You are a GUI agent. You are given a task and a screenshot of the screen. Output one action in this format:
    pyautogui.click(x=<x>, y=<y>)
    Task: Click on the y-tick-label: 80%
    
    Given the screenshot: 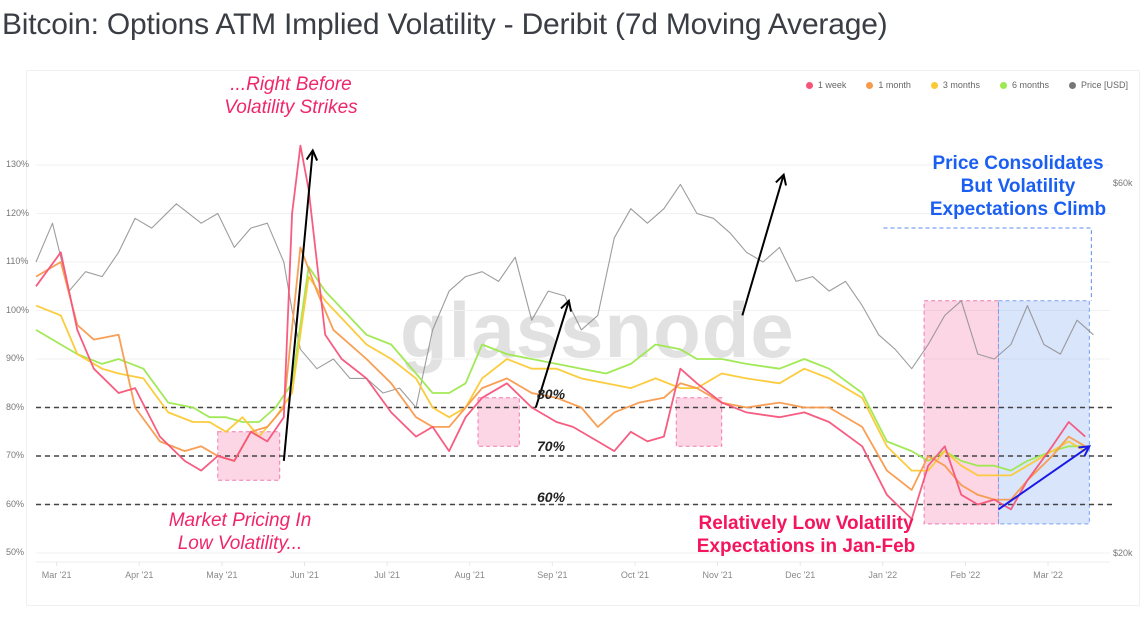 What is the action you would take?
    pyautogui.click(x=15, y=406)
    